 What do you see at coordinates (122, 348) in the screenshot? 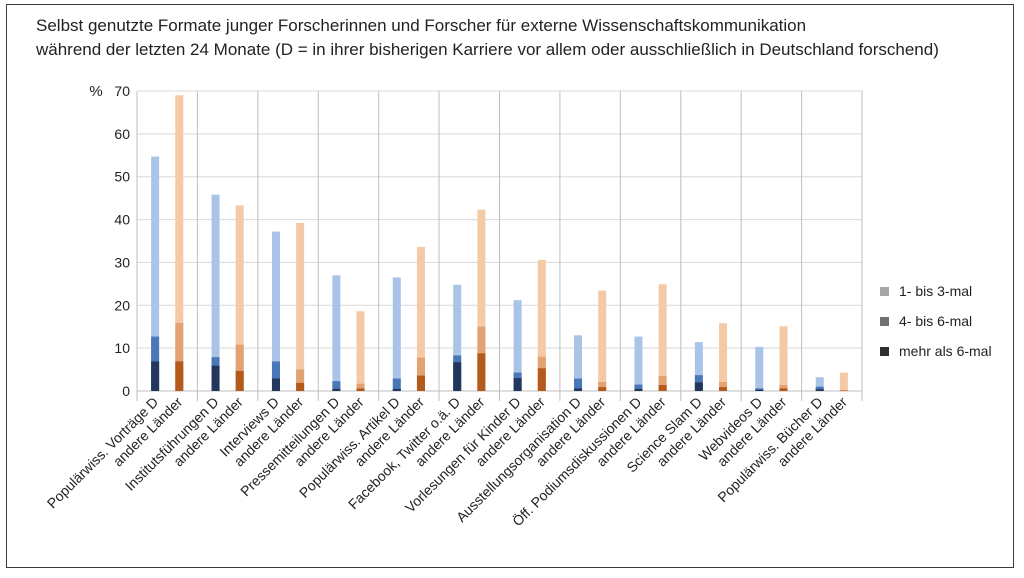
I see `y-tick-label-10: 10` at bounding box center [122, 348].